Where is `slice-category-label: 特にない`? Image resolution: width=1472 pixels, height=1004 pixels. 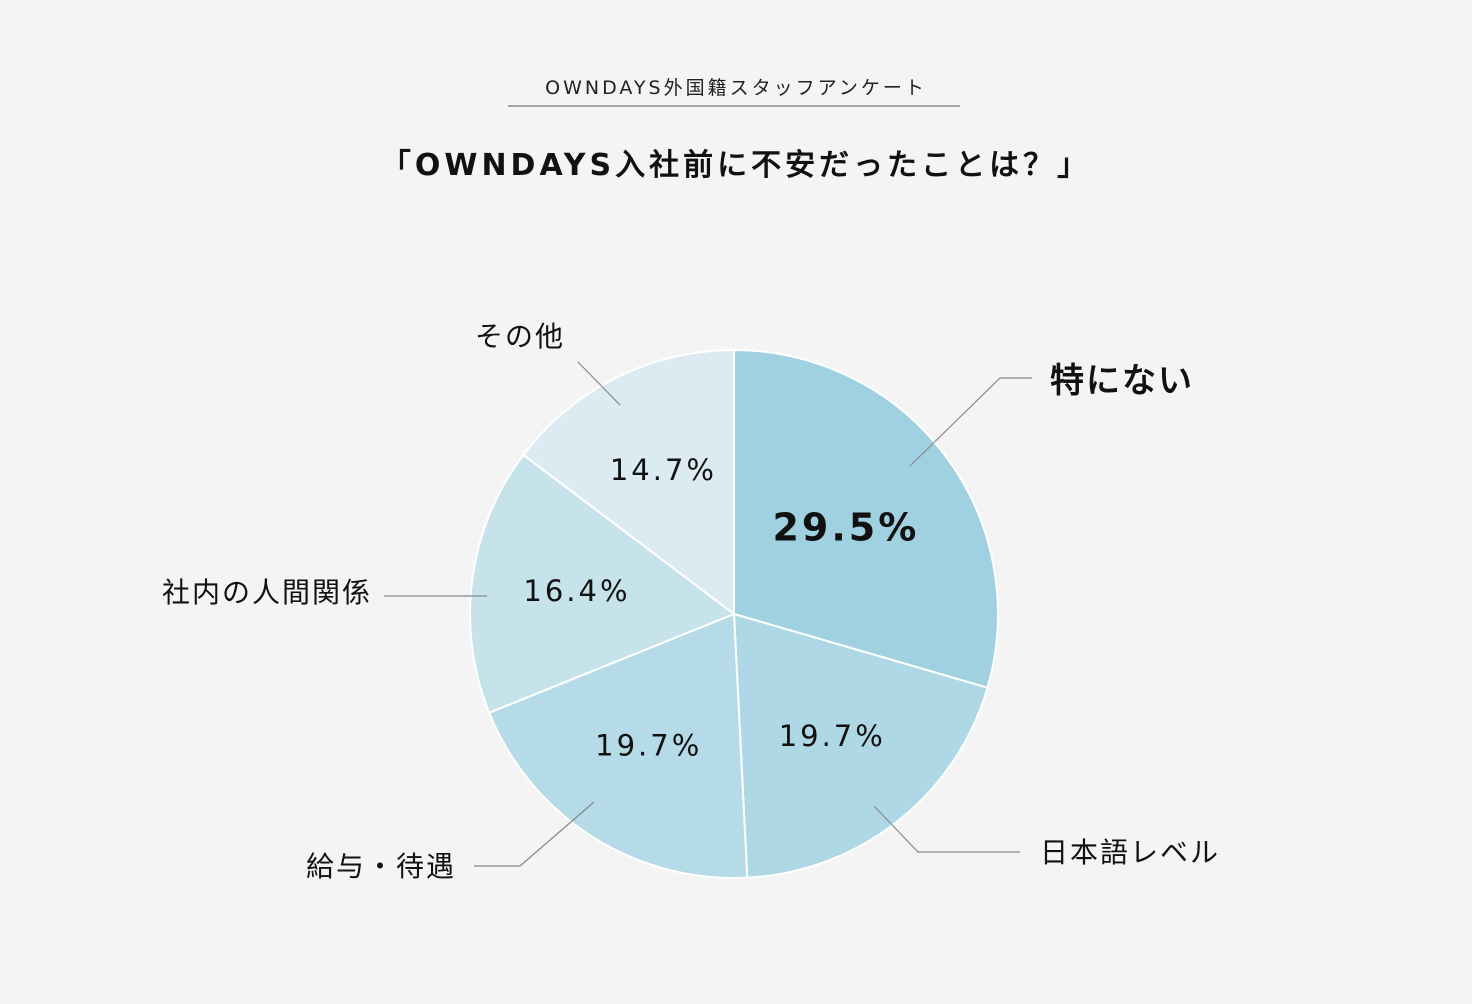
slice-category-label: 特にない is located at coordinates (1122, 381).